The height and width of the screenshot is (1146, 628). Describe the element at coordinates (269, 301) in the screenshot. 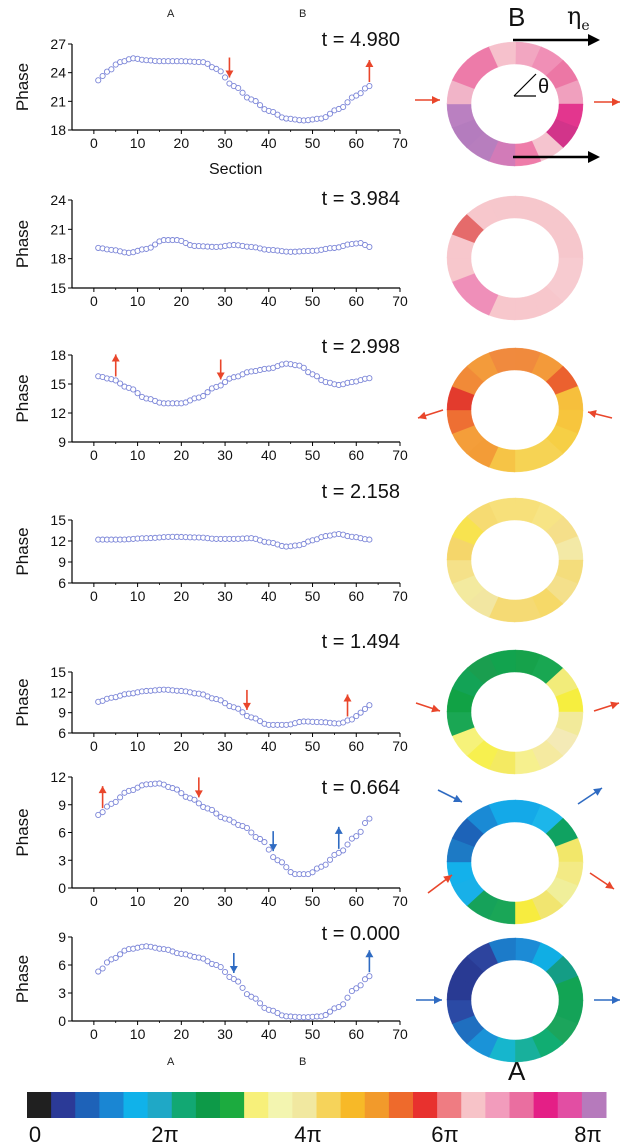

I see `x-tick-label: 40` at that location.